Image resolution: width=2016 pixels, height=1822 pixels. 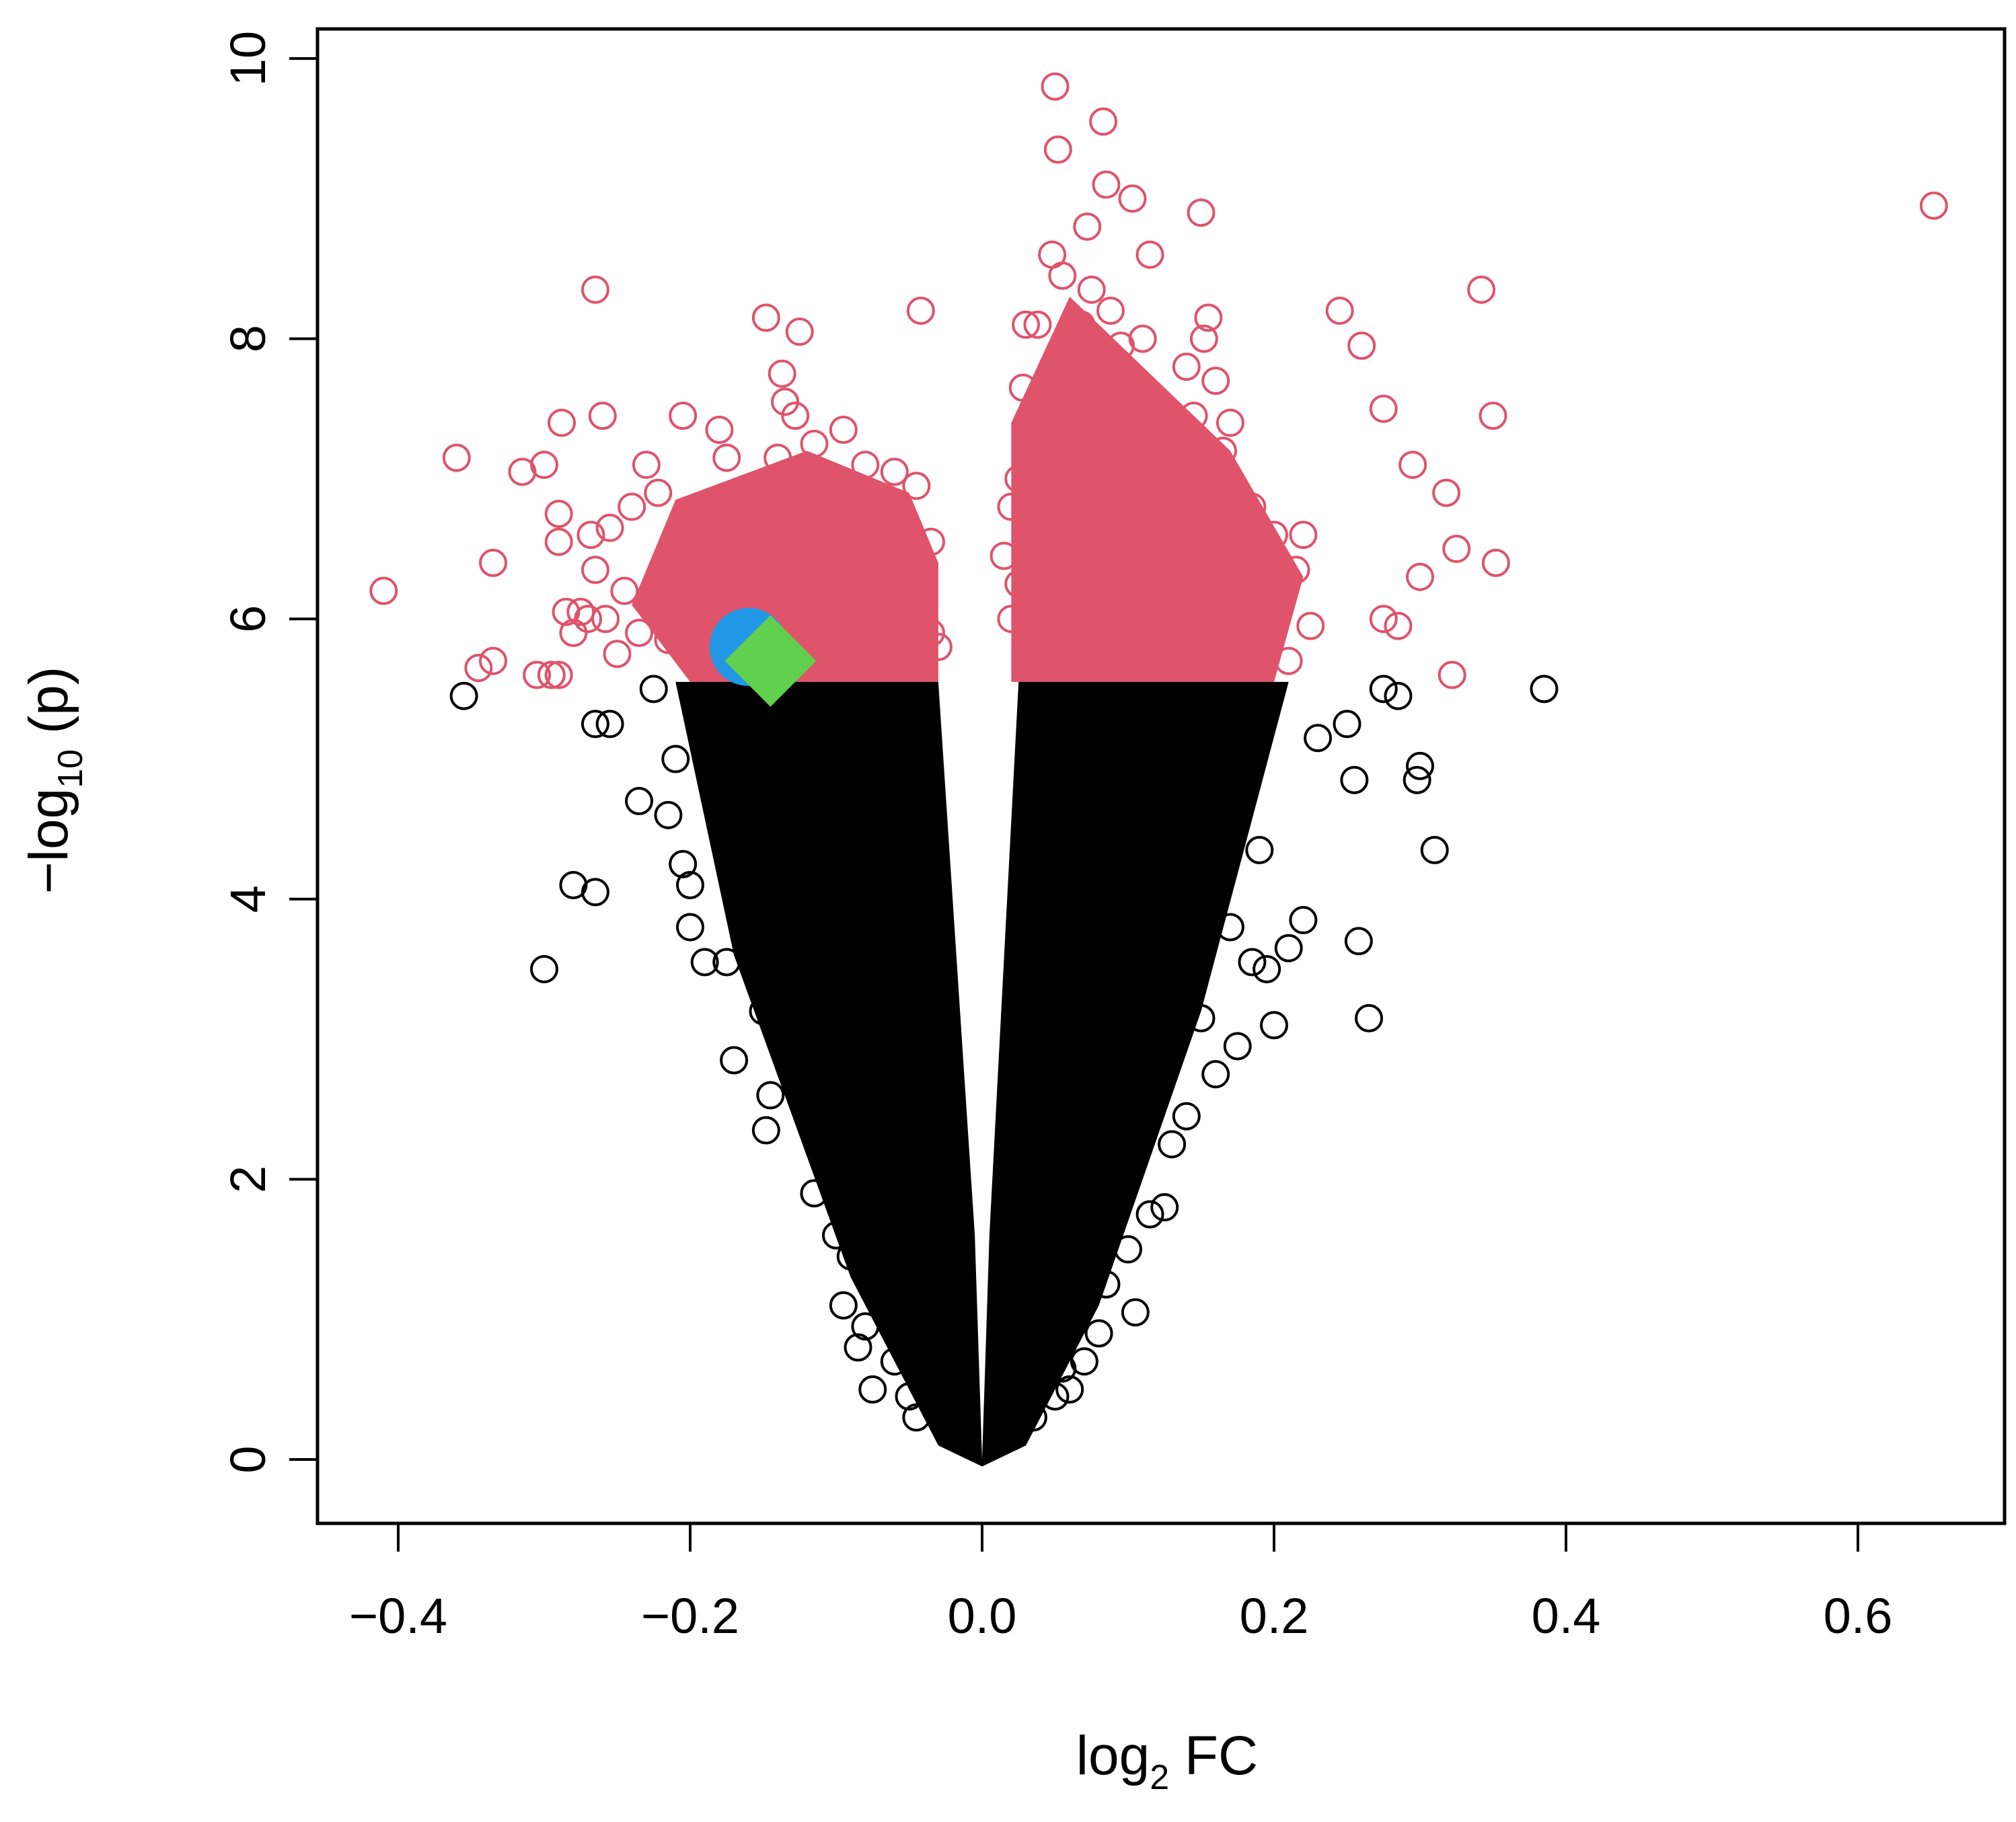 What do you see at coordinates (770, 661) in the screenshot?
I see `highlight-diamond-point` at bounding box center [770, 661].